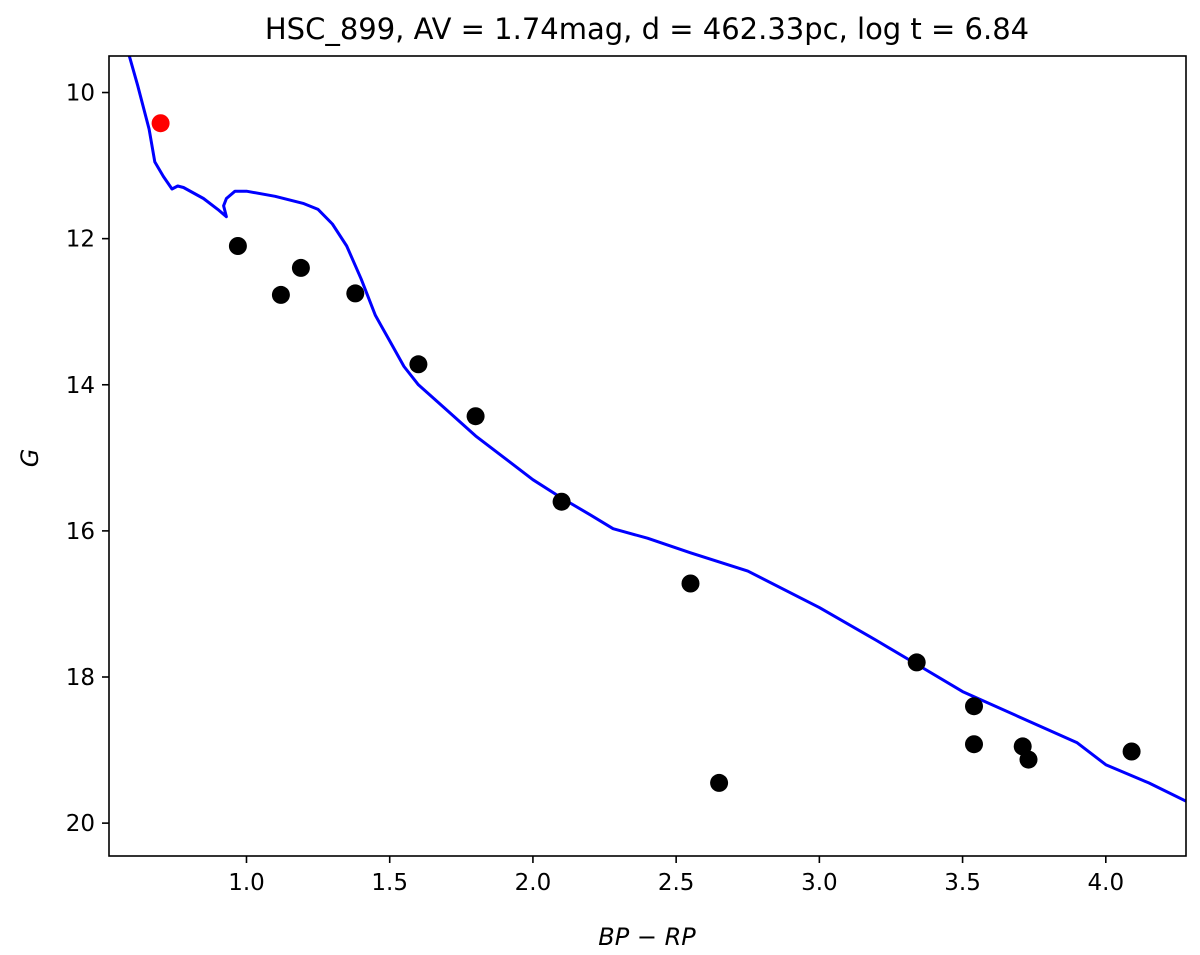 This screenshot has width=1200, height=955. What do you see at coordinates (533, 883) in the screenshot?
I see `x-tick-label: 2.0` at bounding box center [533, 883].